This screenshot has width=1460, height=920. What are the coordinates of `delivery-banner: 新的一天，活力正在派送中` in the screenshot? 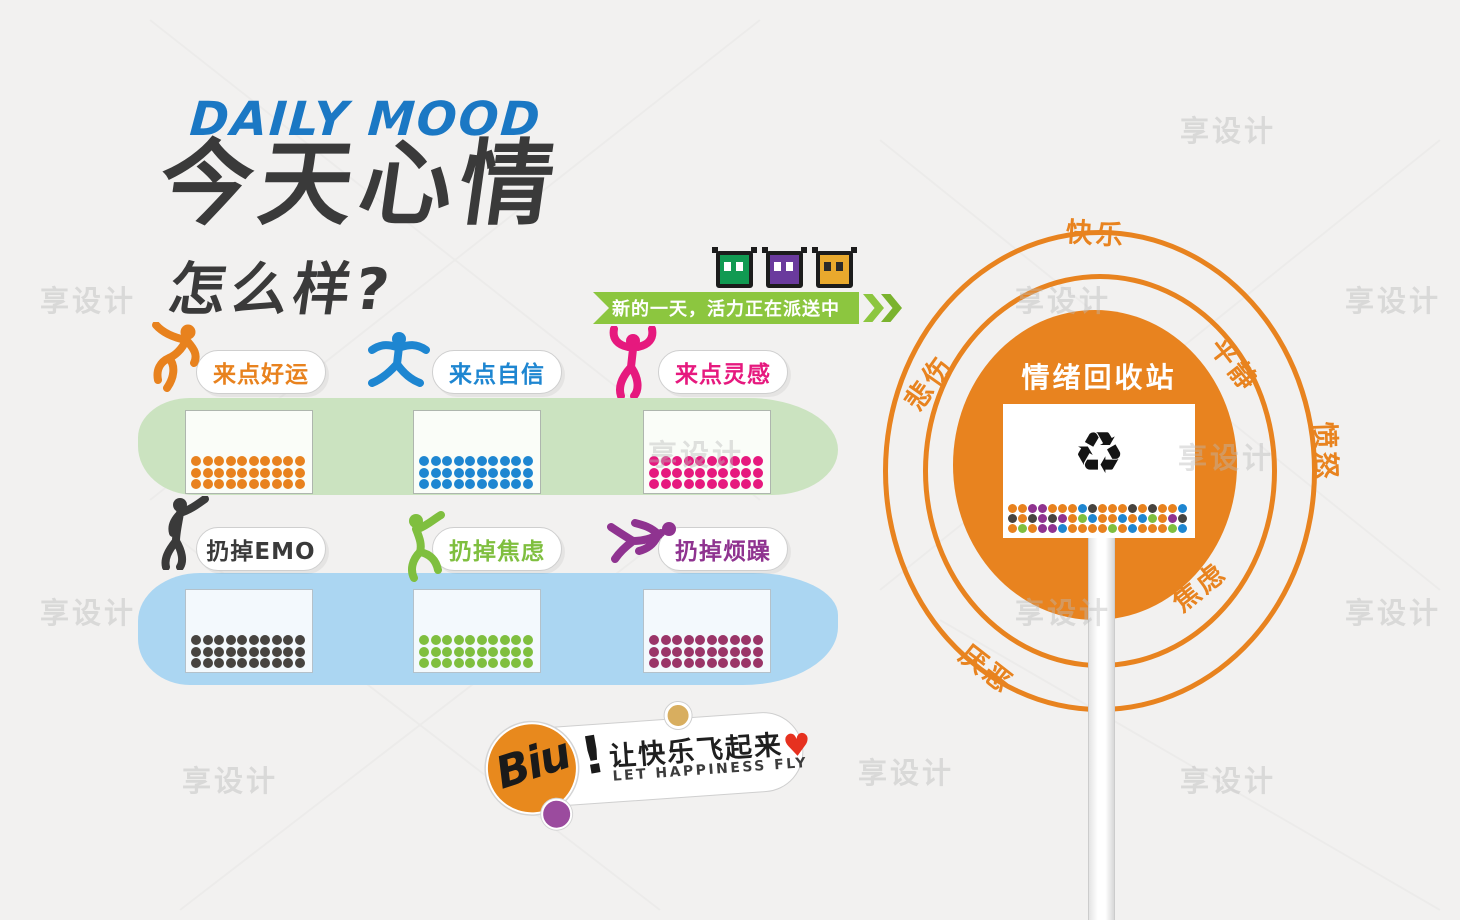 It's located at (726, 308).